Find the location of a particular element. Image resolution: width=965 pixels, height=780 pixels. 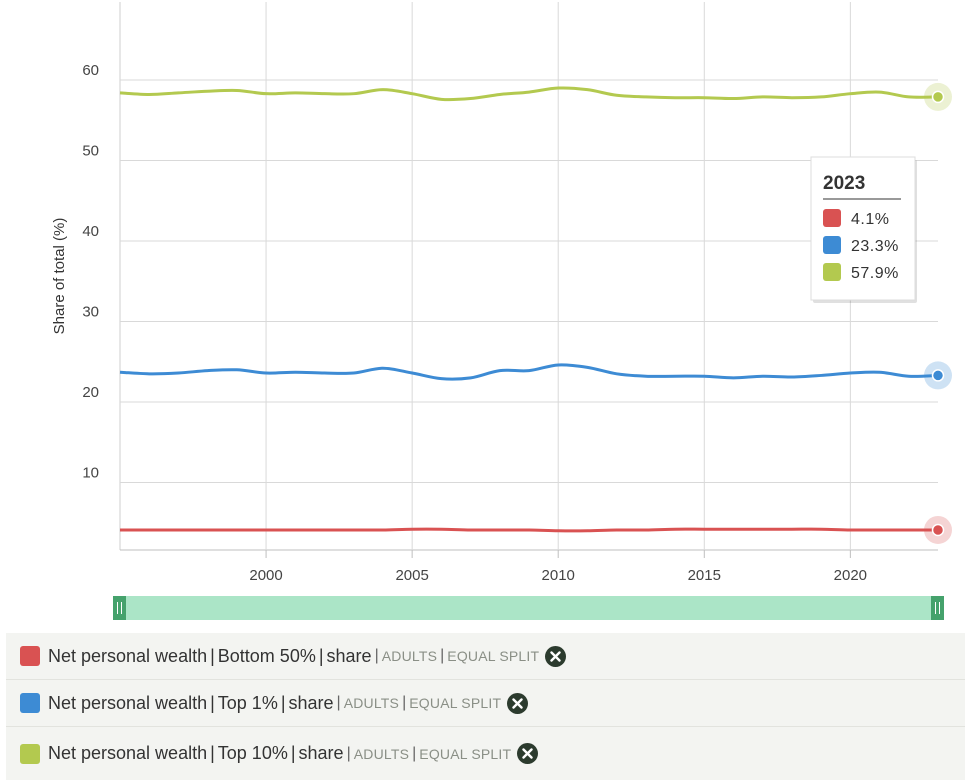

legend-percentile: Top 10% is located at coordinates (252, 753).